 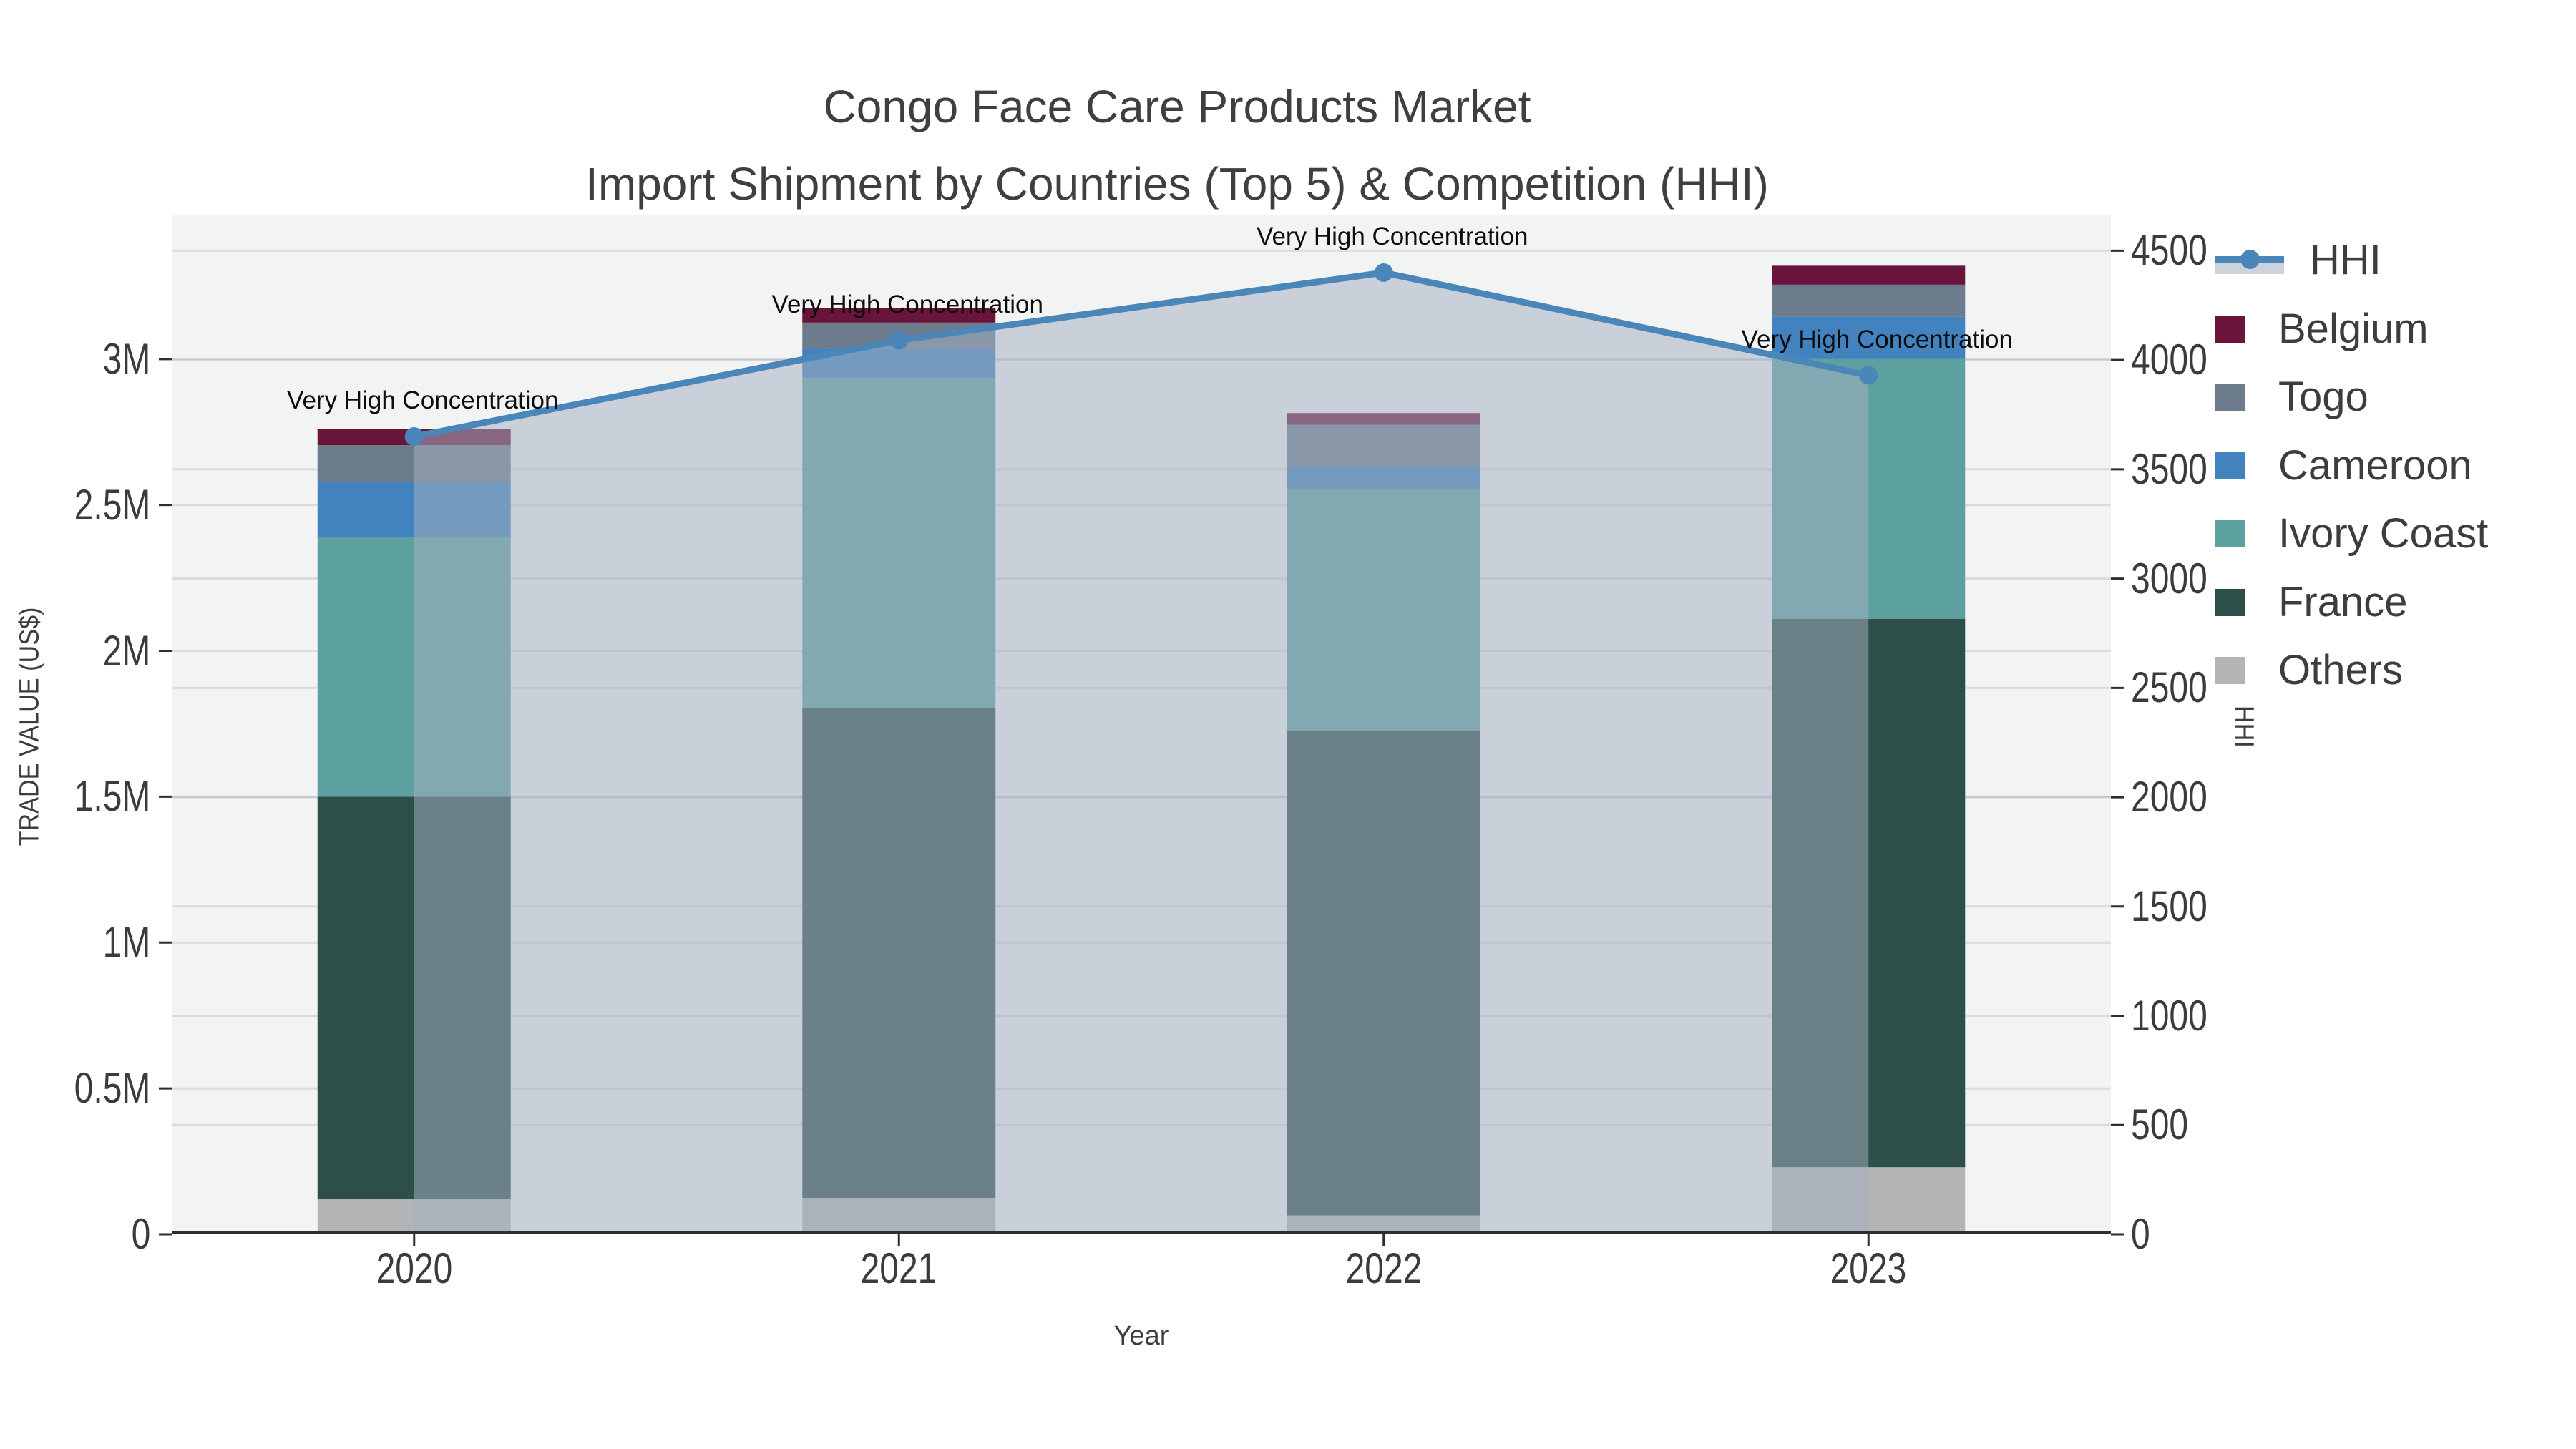 I want to click on x-axis-tick-label: 2020, so click(x=414, y=1268).